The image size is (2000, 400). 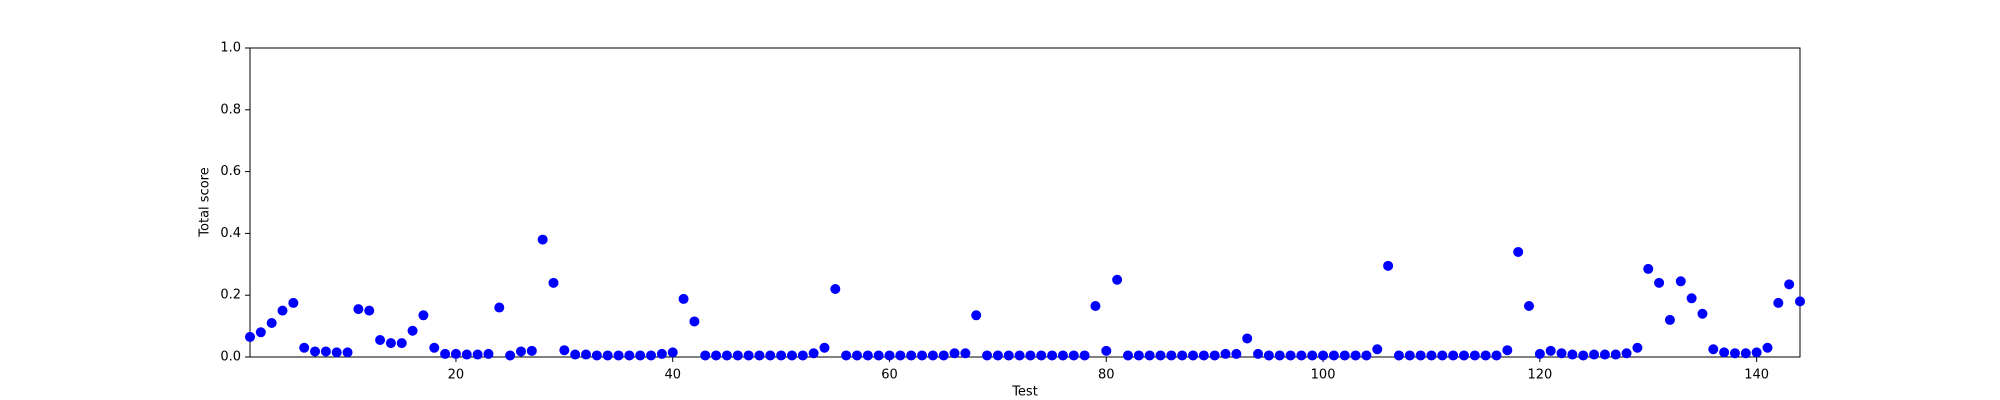 What do you see at coordinates (1106, 375) in the screenshot?
I see `x-tick-label: 80` at bounding box center [1106, 375].